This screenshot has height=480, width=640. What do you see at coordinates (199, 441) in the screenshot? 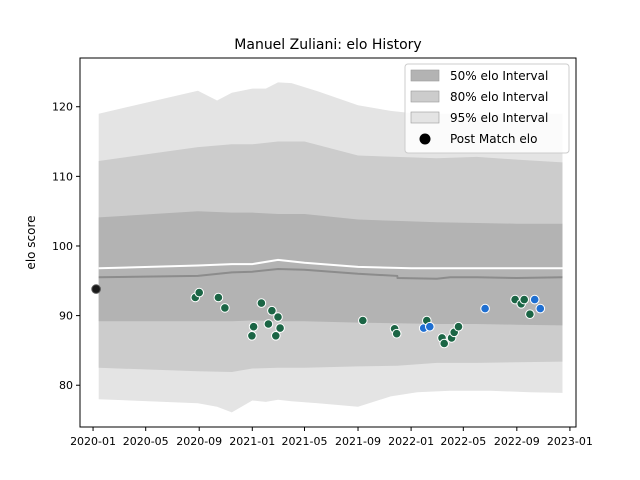
I see `x-tick-label: 2020-09` at bounding box center [199, 441].